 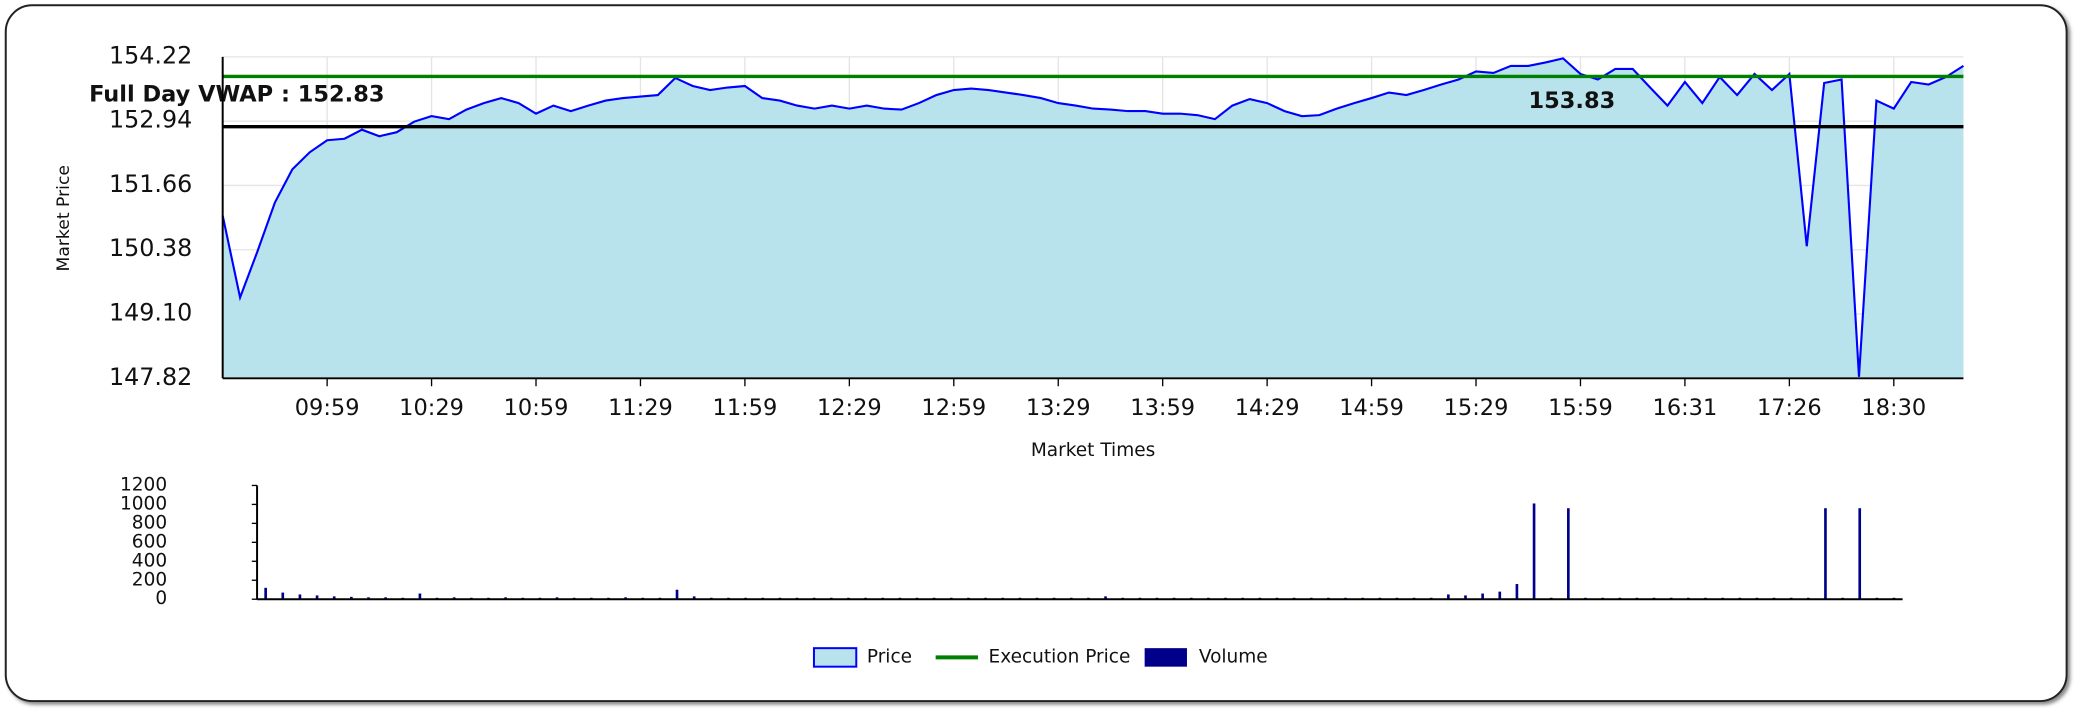 I want to click on x-tick-label: 12:29, so click(x=849, y=408).